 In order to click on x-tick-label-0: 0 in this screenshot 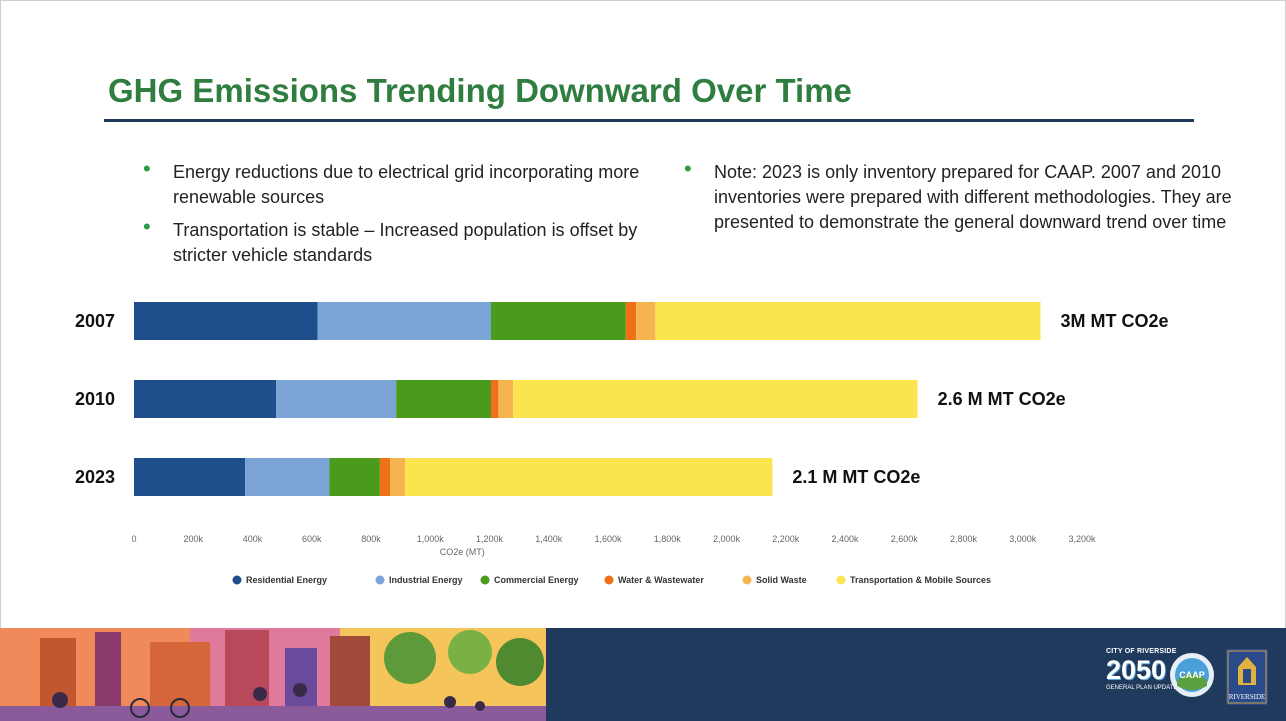, I will do `click(133, 539)`.